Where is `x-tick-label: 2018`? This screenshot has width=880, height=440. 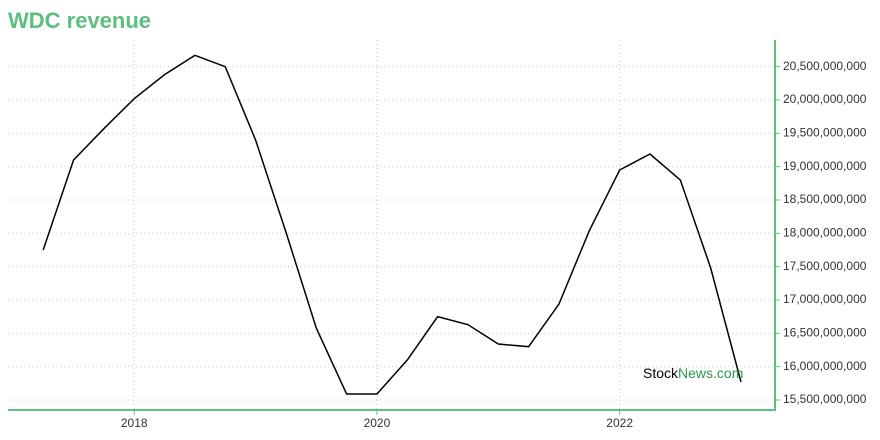
x-tick-label: 2018 is located at coordinates (134, 423).